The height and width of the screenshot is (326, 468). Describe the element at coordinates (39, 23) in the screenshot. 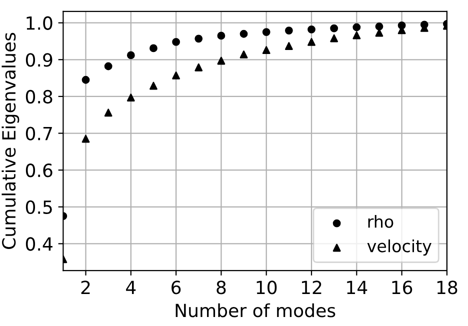

I see `y-tick-label: 1.0` at that location.